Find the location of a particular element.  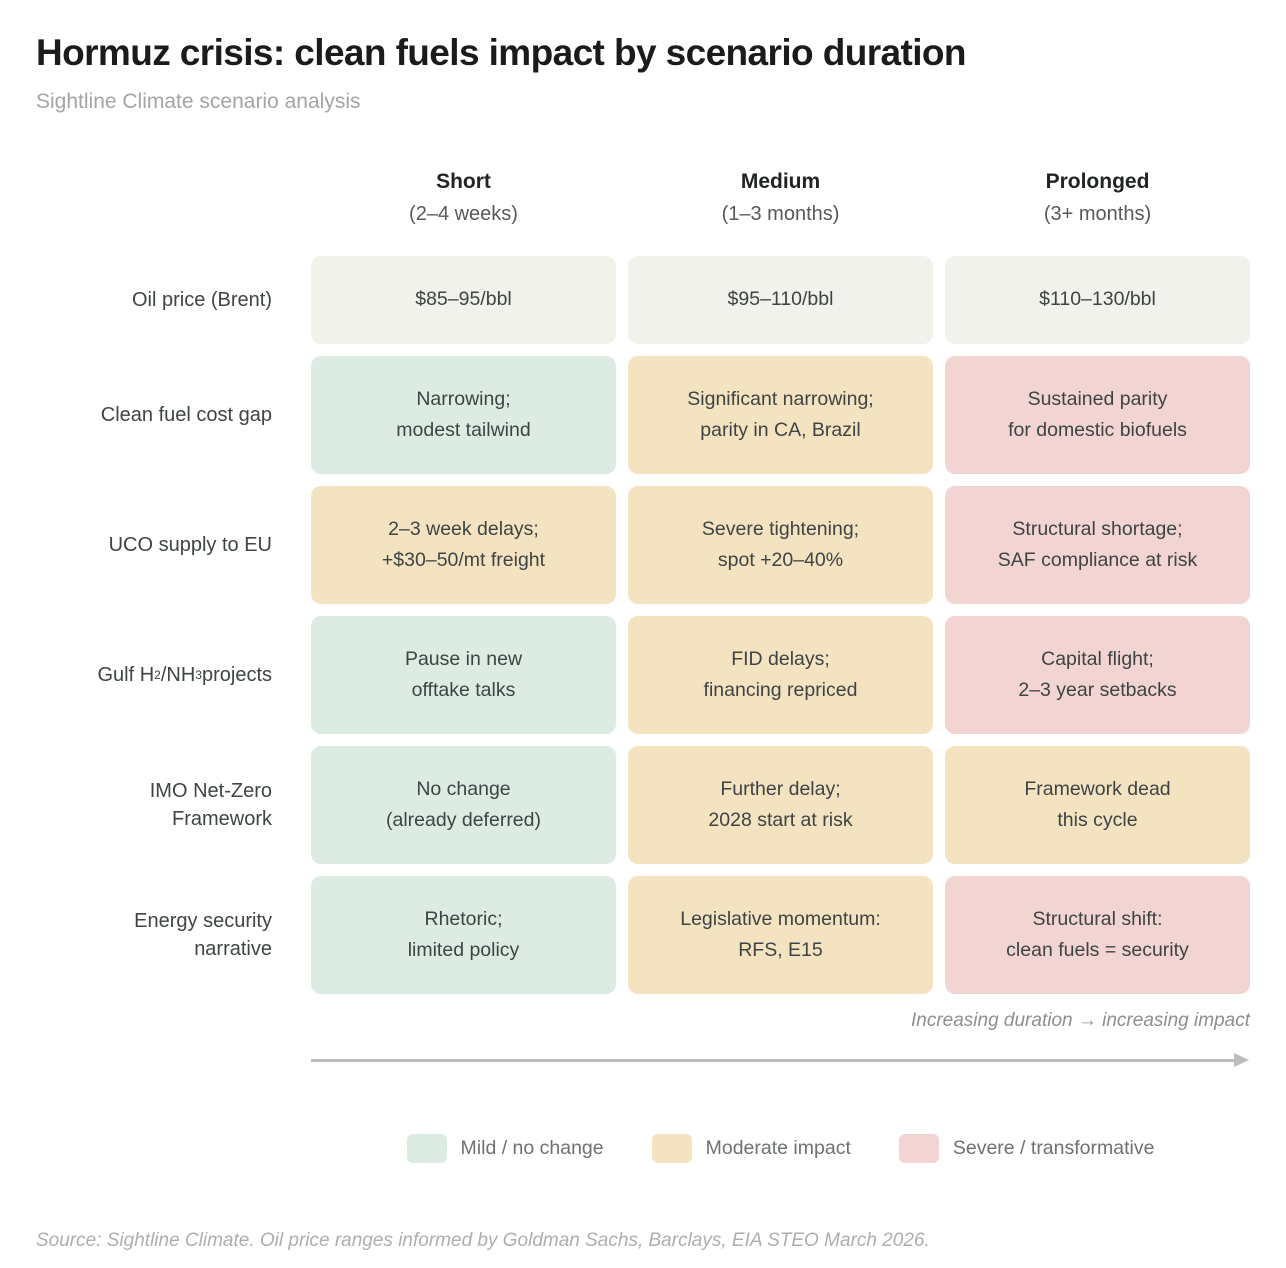

chart-subtitle: Sightline Climate scenario analysis is located at coordinates (198, 101).